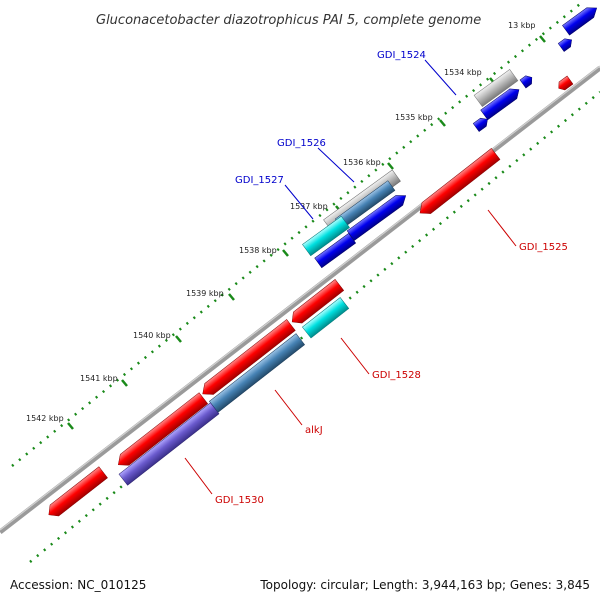  Describe the element at coordinates (259, 180) in the screenshot. I see `label-GDI-1527: GDI_1527` at that location.